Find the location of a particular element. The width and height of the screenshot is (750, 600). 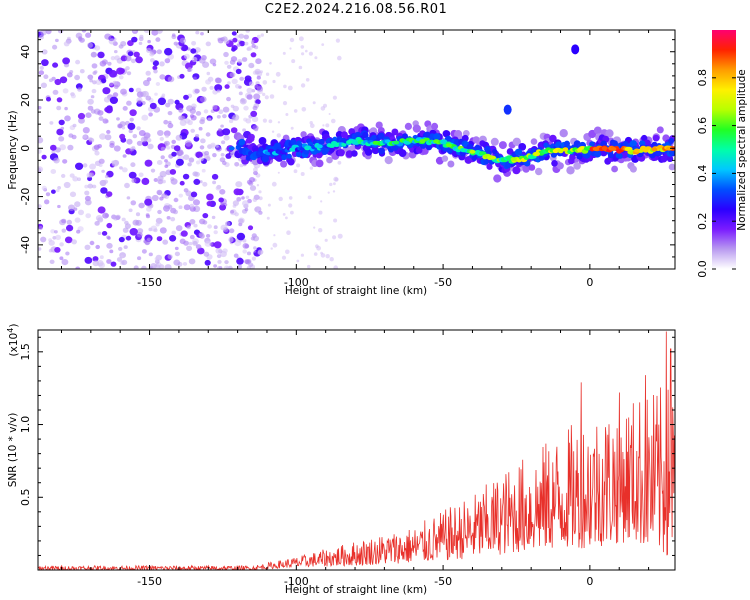

spectrogram-y-axis-label: Frequency (Hz) is located at coordinates (13, 149).